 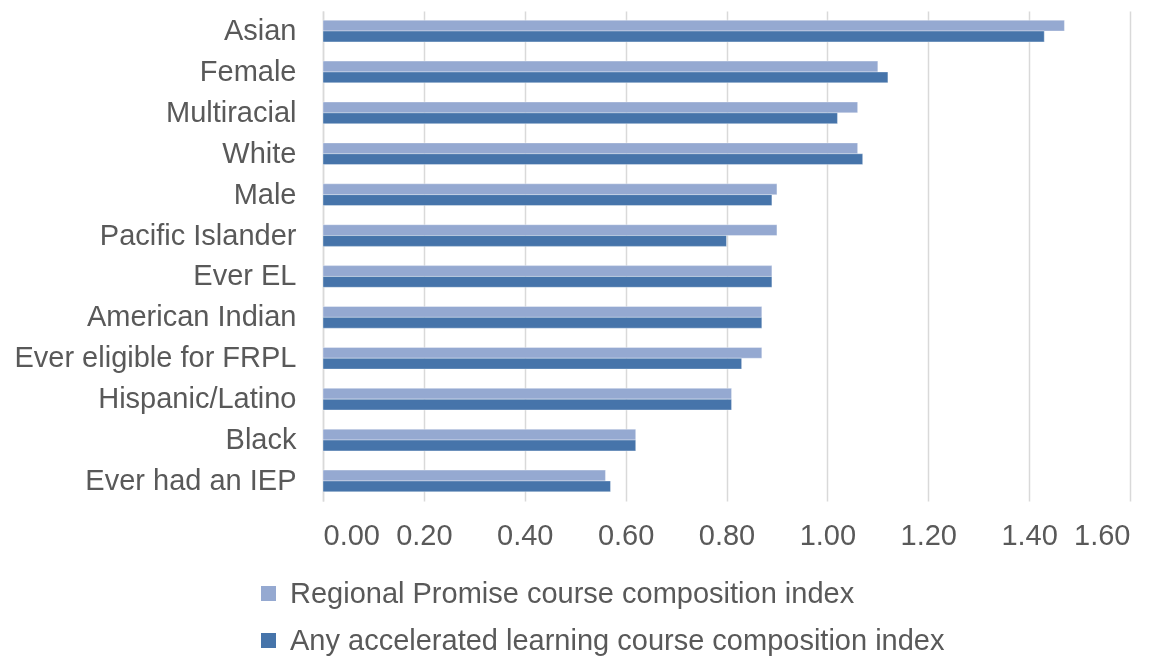 I want to click on x-tick-label: 1.00, so click(x=828, y=534).